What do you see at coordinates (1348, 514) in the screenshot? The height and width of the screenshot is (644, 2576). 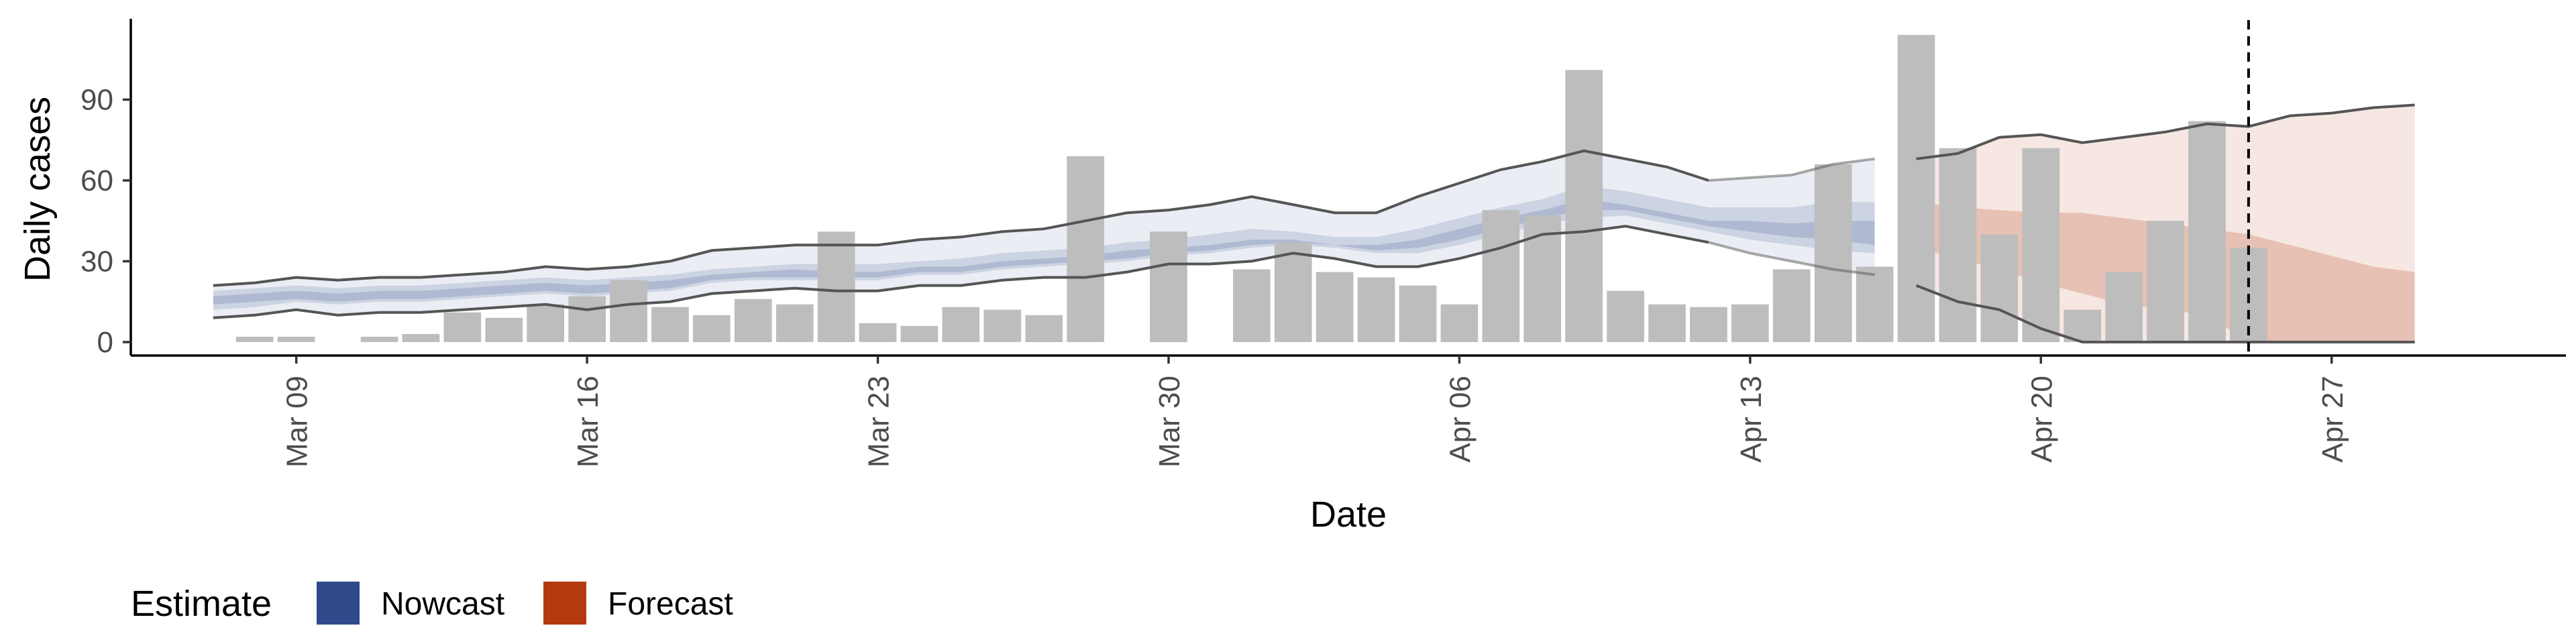 I see `x-axis-title: Date` at bounding box center [1348, 514].